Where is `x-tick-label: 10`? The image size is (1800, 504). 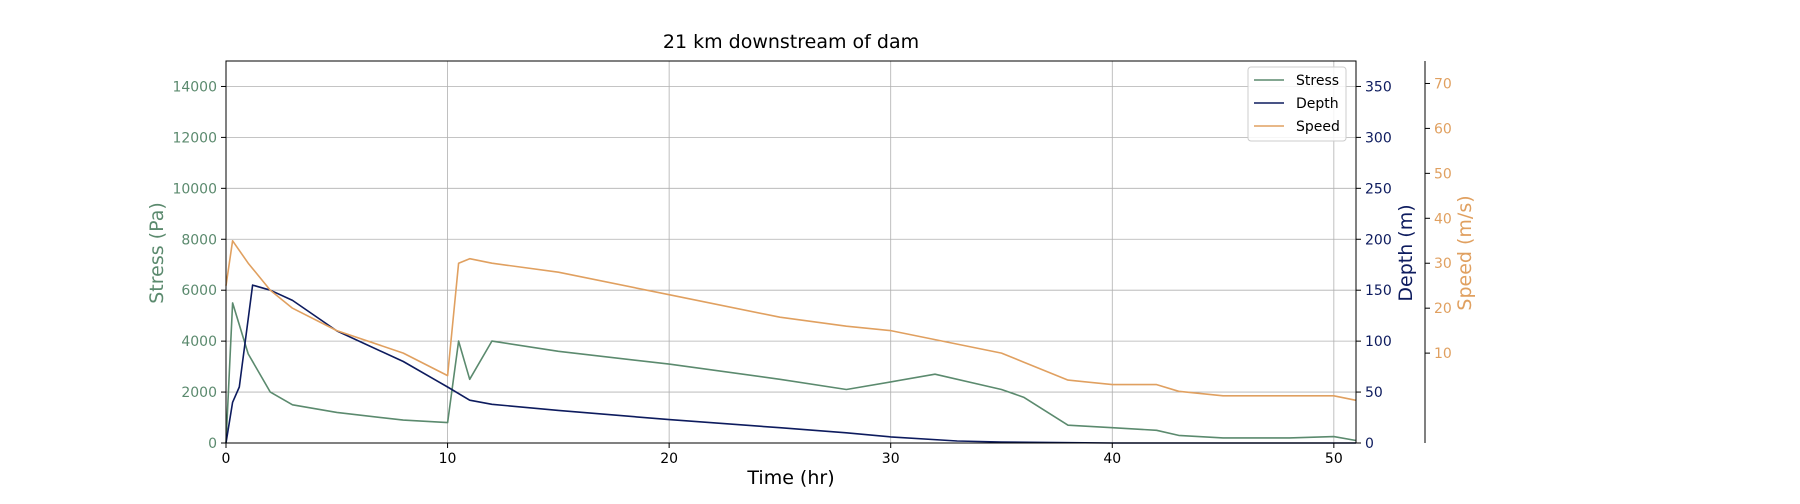
x-tick-label: 10 is located at coordinates (448, 459).